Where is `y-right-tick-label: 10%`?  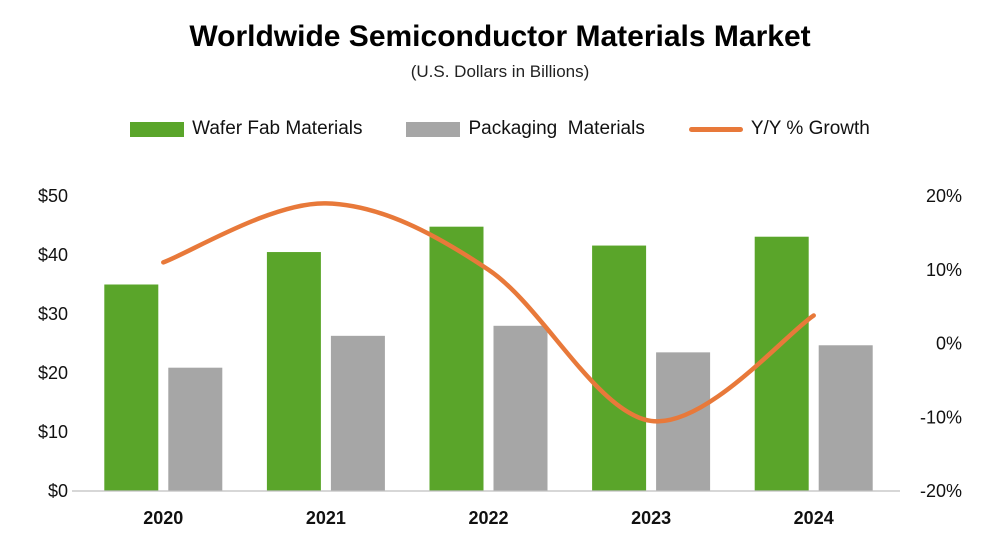 y-right-tick-label: 10% is located at coordinates (944, 270).